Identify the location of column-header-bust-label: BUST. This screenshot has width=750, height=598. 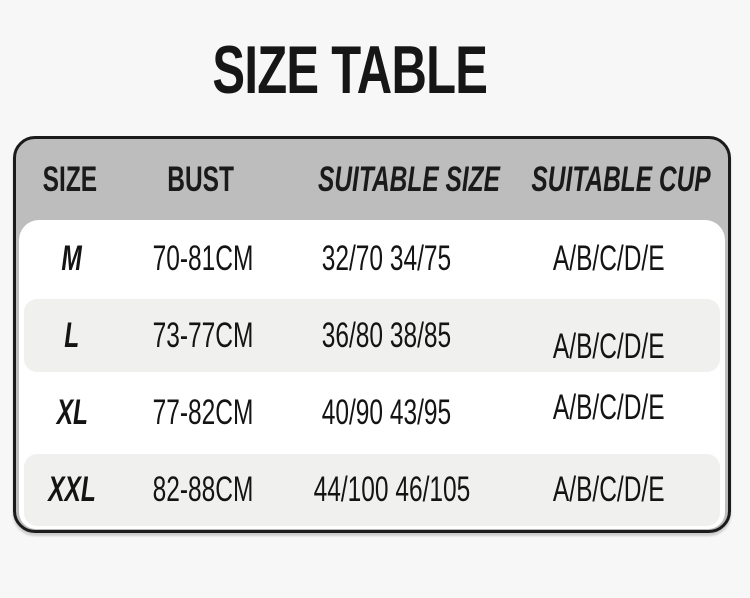
(201, 179).